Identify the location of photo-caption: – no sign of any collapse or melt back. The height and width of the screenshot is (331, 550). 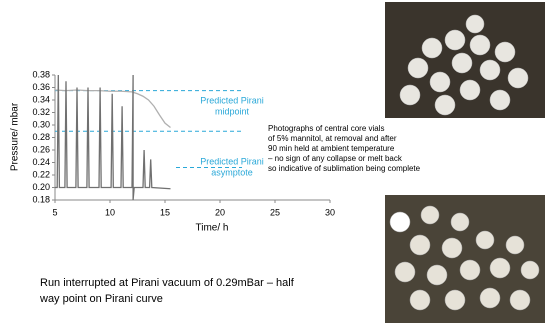
(335, 158).